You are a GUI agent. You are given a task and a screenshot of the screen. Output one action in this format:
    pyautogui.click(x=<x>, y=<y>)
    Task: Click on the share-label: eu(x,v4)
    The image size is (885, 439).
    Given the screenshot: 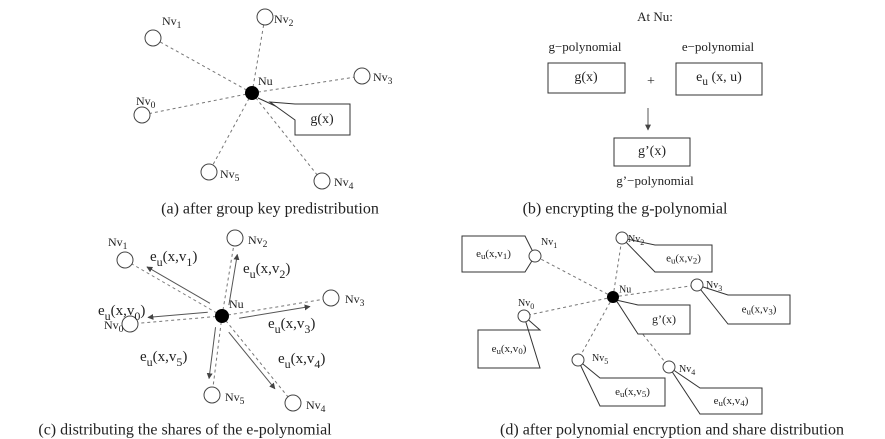 What is the action you would take?
    pyautogui.click(x=301, y=360)
    